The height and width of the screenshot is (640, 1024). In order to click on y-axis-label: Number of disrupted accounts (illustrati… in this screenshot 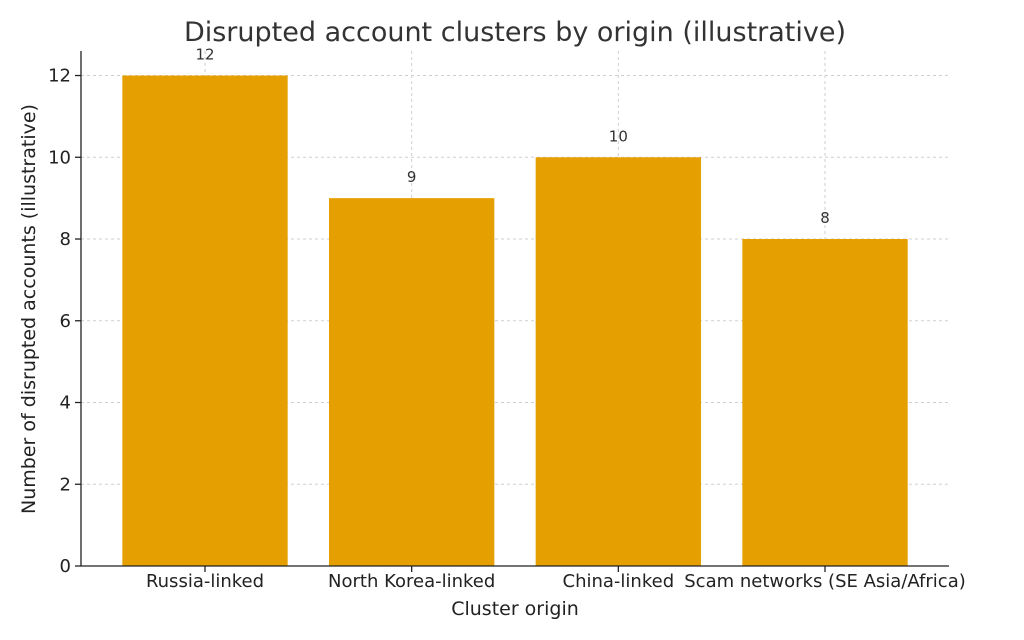, I will do `click(29, 309)`.